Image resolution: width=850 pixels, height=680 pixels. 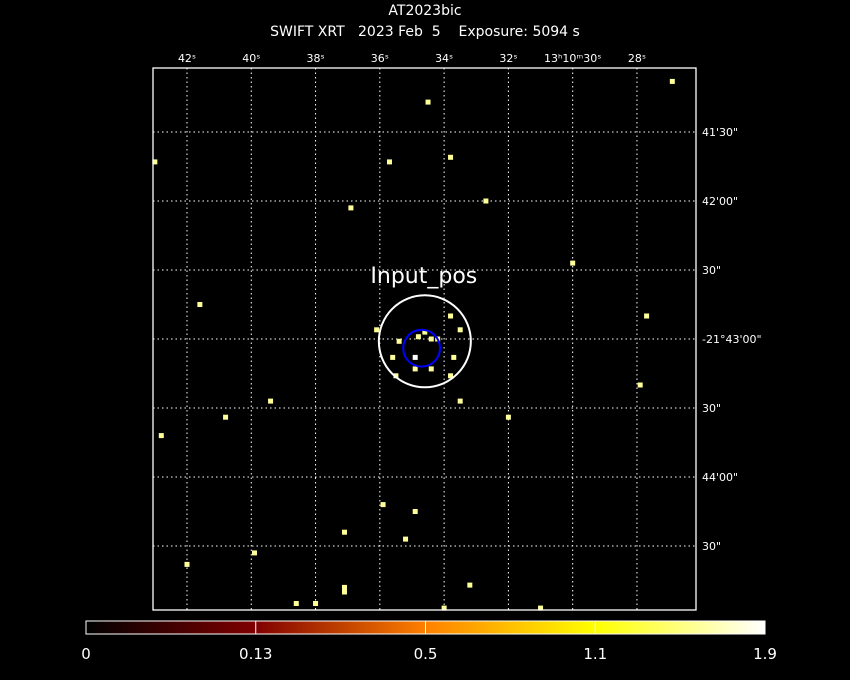 What do you see at coordinates (637, 58) in the screenshot?
I see `x-tick-label: 28ˢ` at bounding box center [637, 58].